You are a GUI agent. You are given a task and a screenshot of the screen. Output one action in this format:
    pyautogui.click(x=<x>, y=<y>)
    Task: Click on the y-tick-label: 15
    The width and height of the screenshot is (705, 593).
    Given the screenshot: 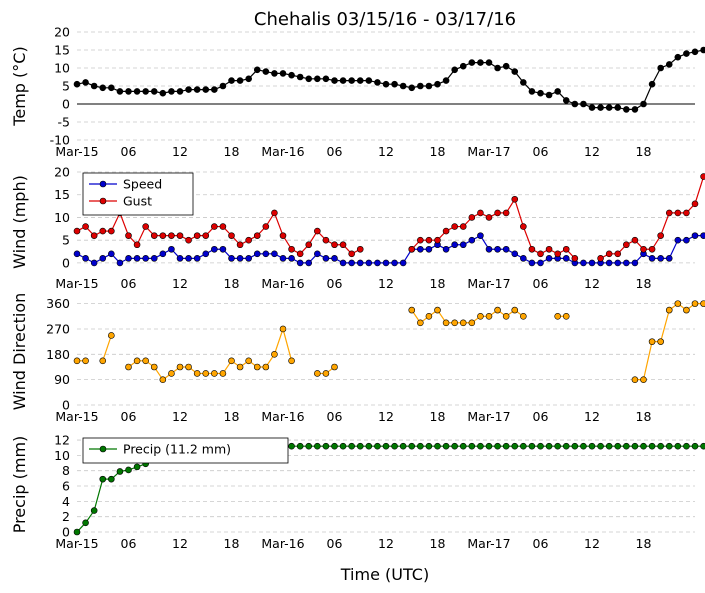 What is the action you would take?
    pyautogui.click(x=62, y=194)
    